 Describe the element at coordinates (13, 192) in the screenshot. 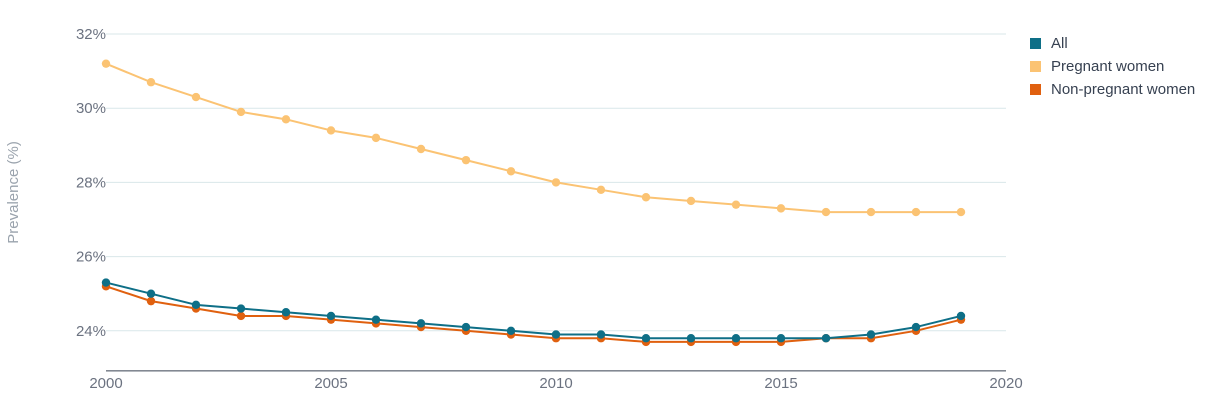

I see `y-axis-title: Prevalence (%)` at that location.